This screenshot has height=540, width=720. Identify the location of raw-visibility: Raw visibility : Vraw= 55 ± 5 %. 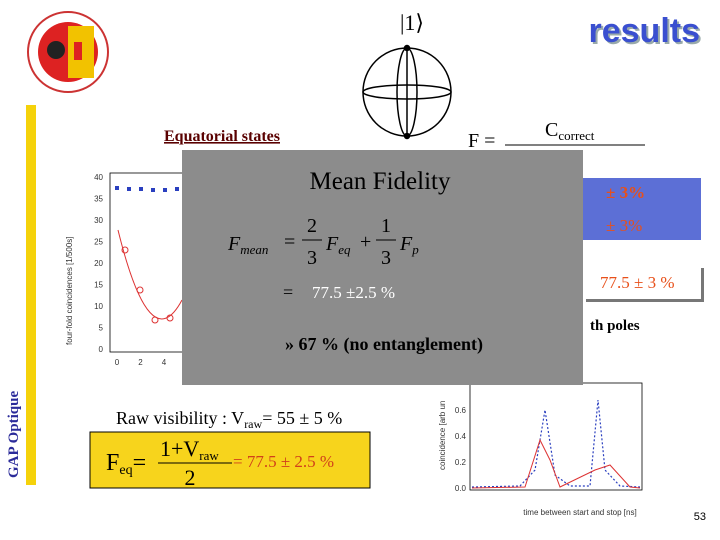
(229, 419).